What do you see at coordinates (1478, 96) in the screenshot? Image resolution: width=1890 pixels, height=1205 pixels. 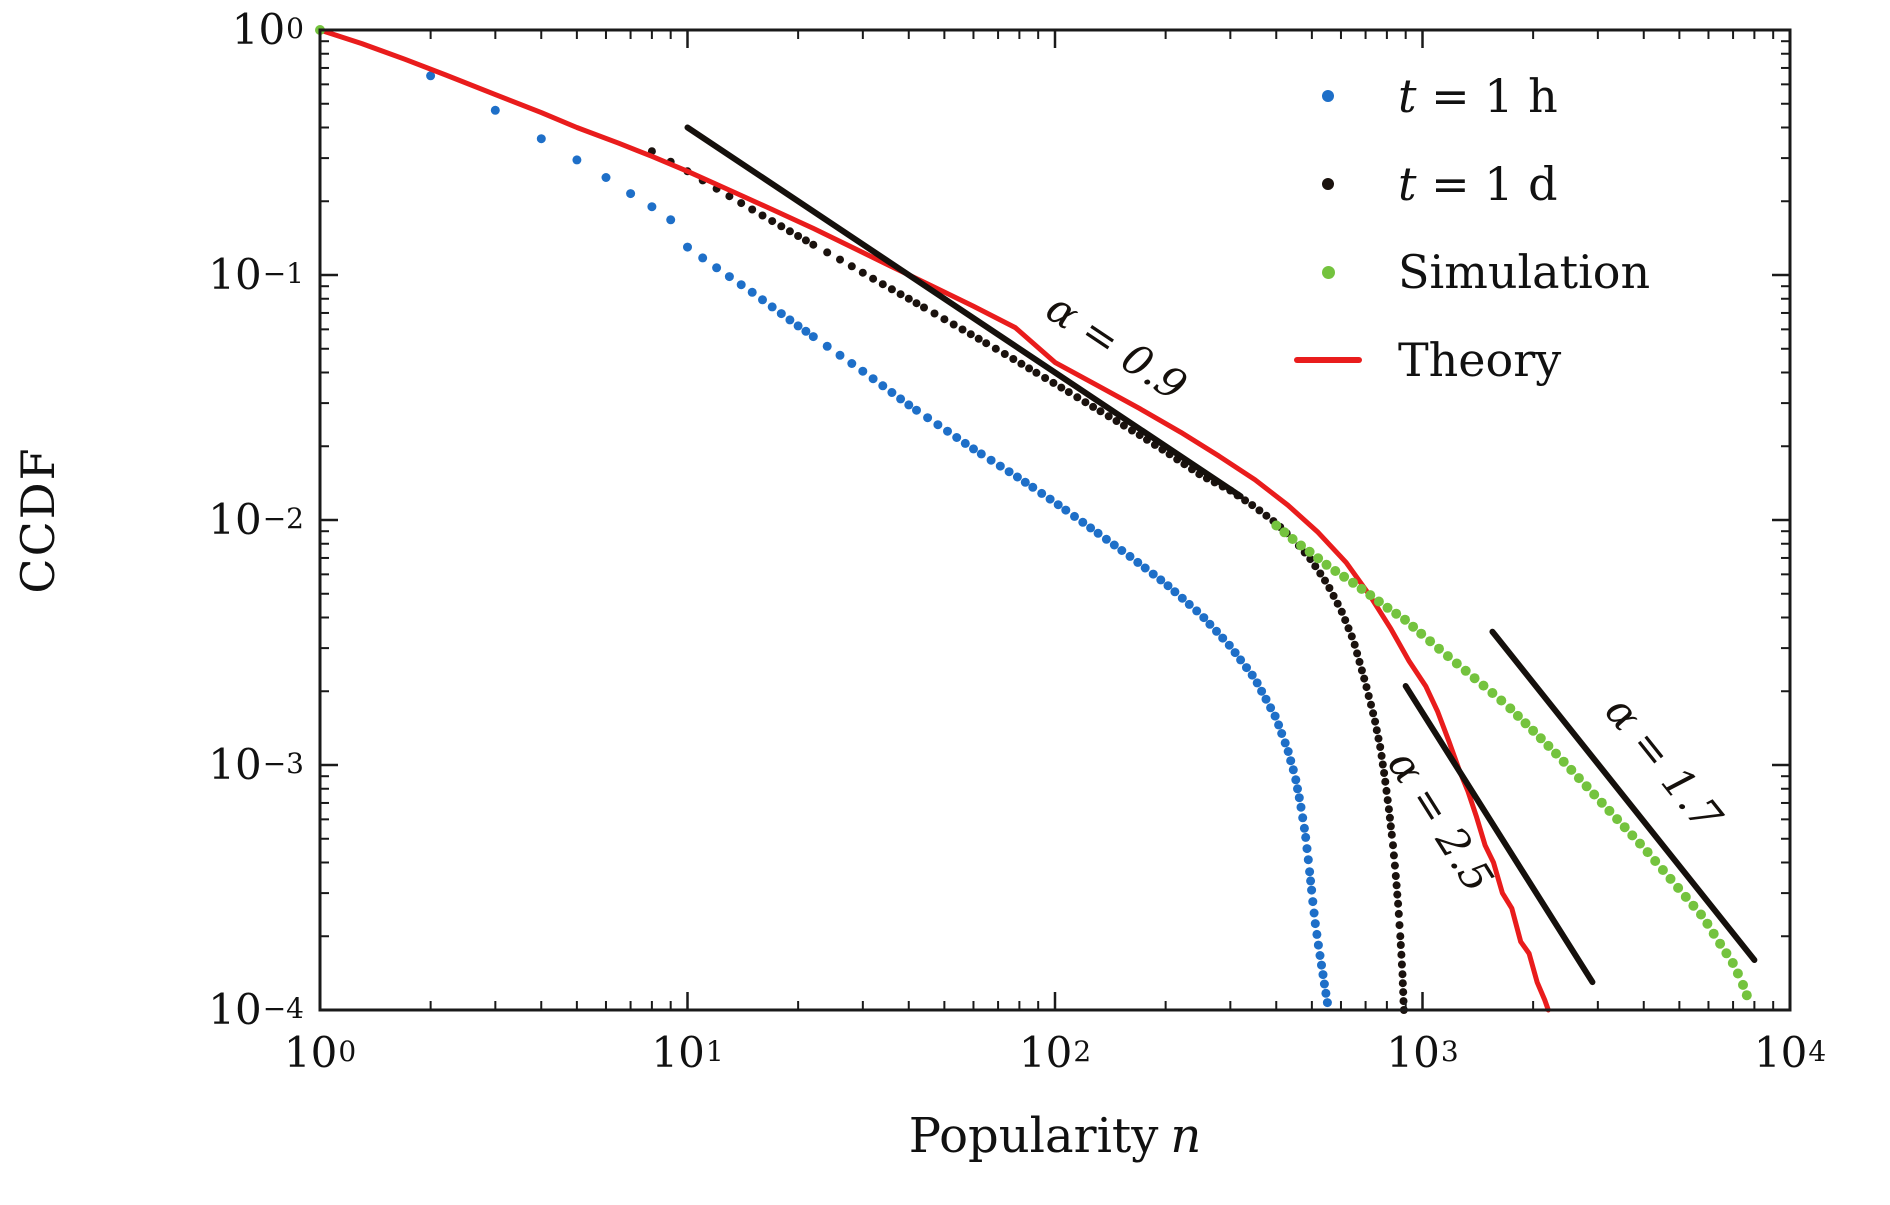 I see `legend-item-label: t = 1 h` at bounding box center [1478, 96].